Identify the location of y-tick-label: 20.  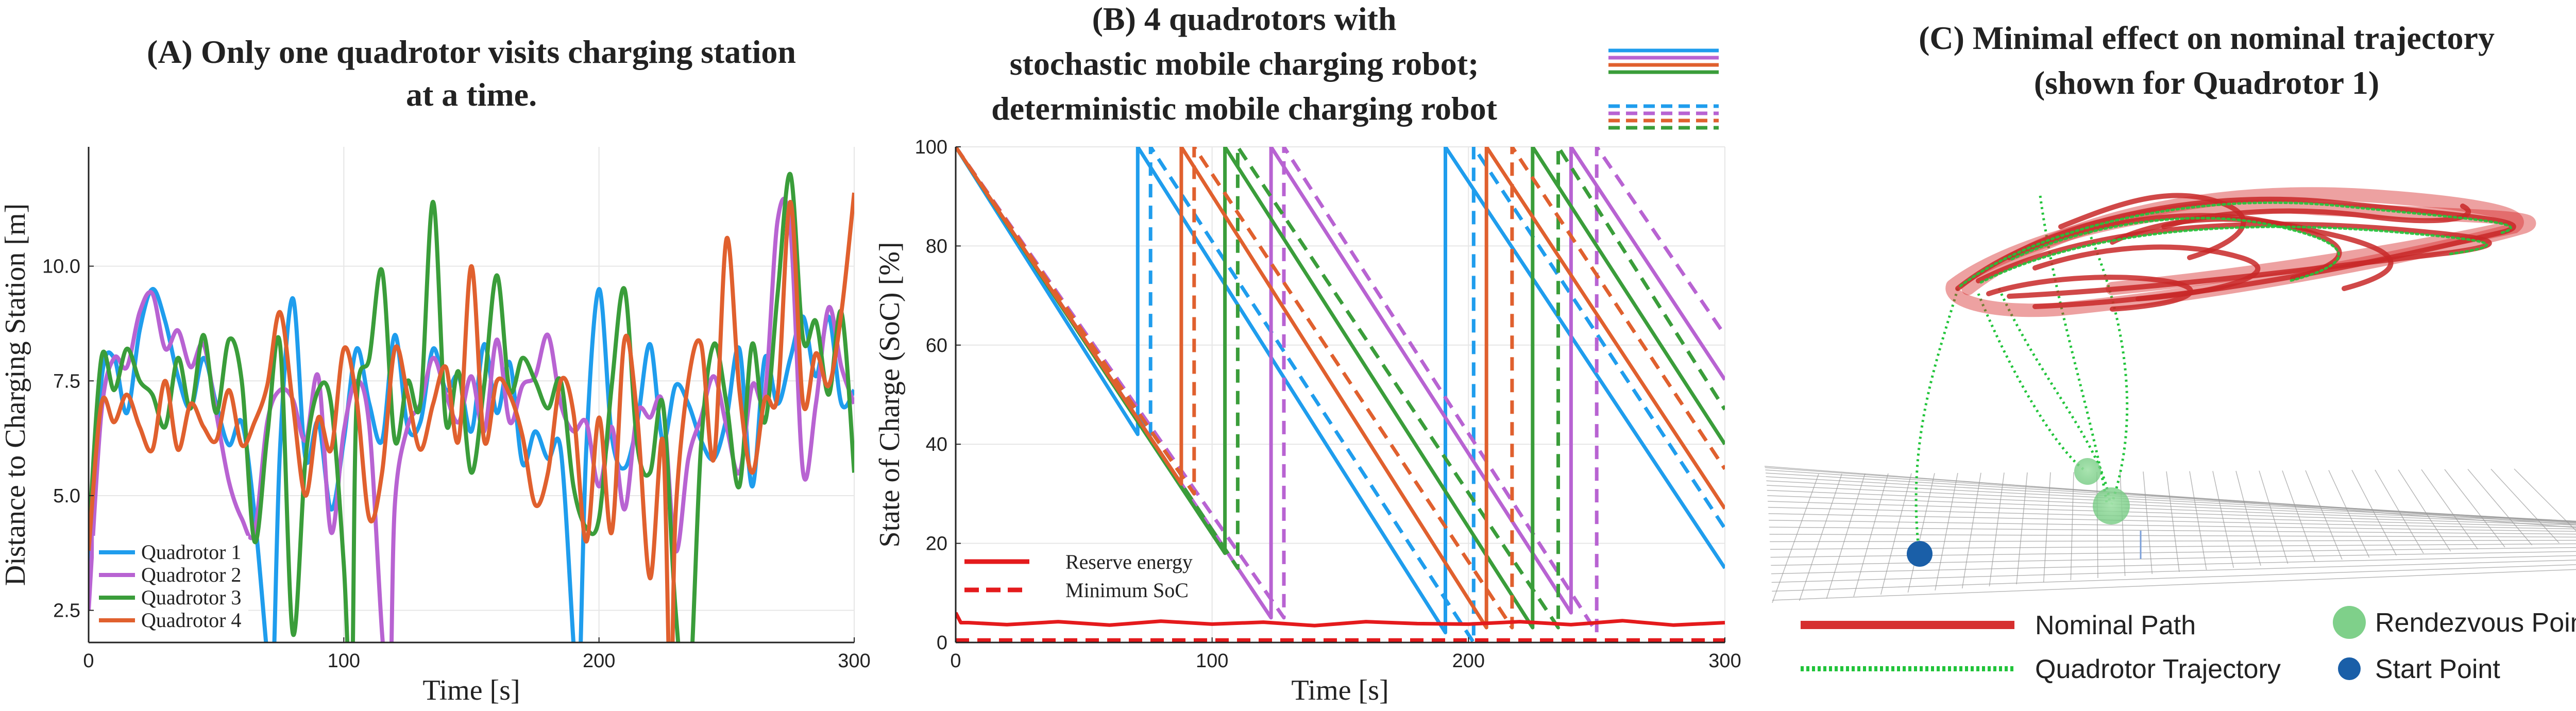
(936, 544).